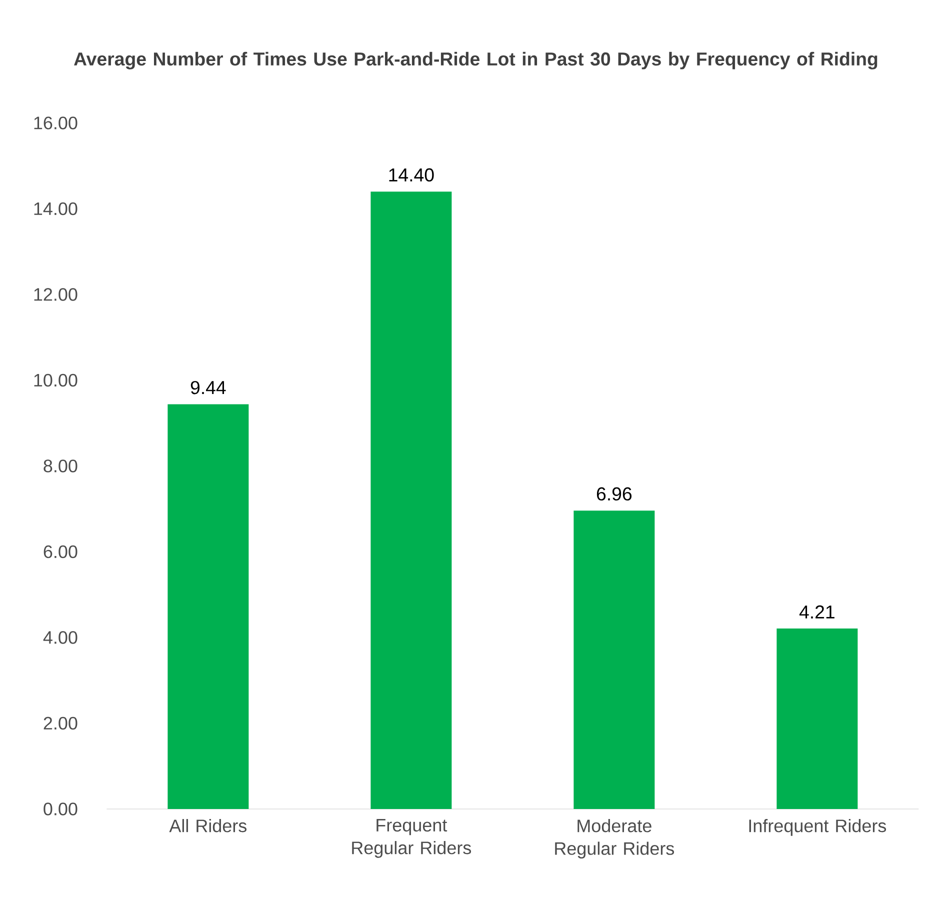 The width and height of the screenshot is (952, 898). I want to click on y-tick-label: 14.00, so click(56, 209).